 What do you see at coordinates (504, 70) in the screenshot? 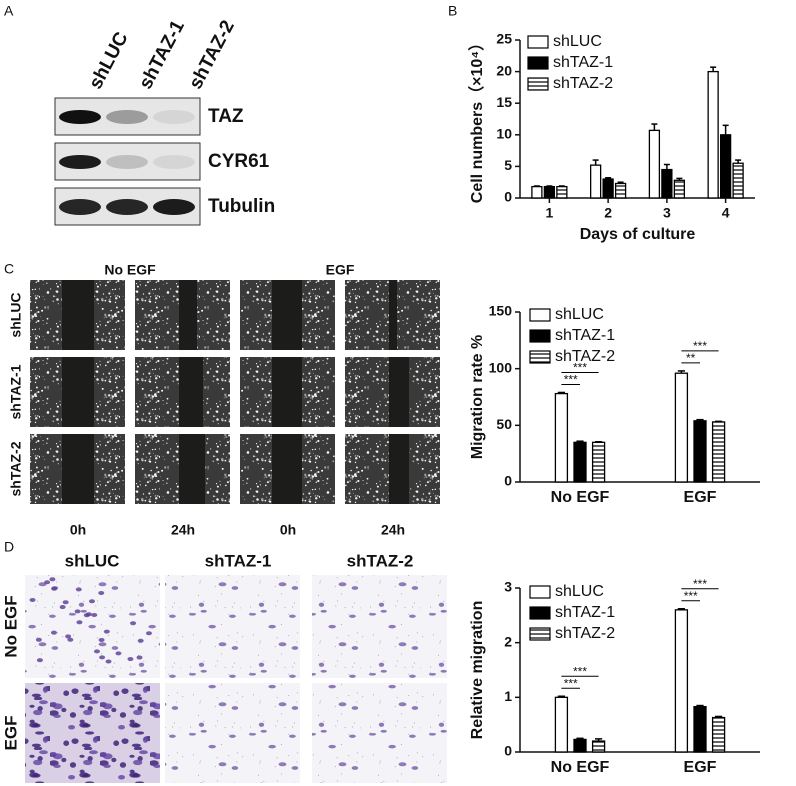
I see `y-tick-label: 20` at bounding box center [504, 70].